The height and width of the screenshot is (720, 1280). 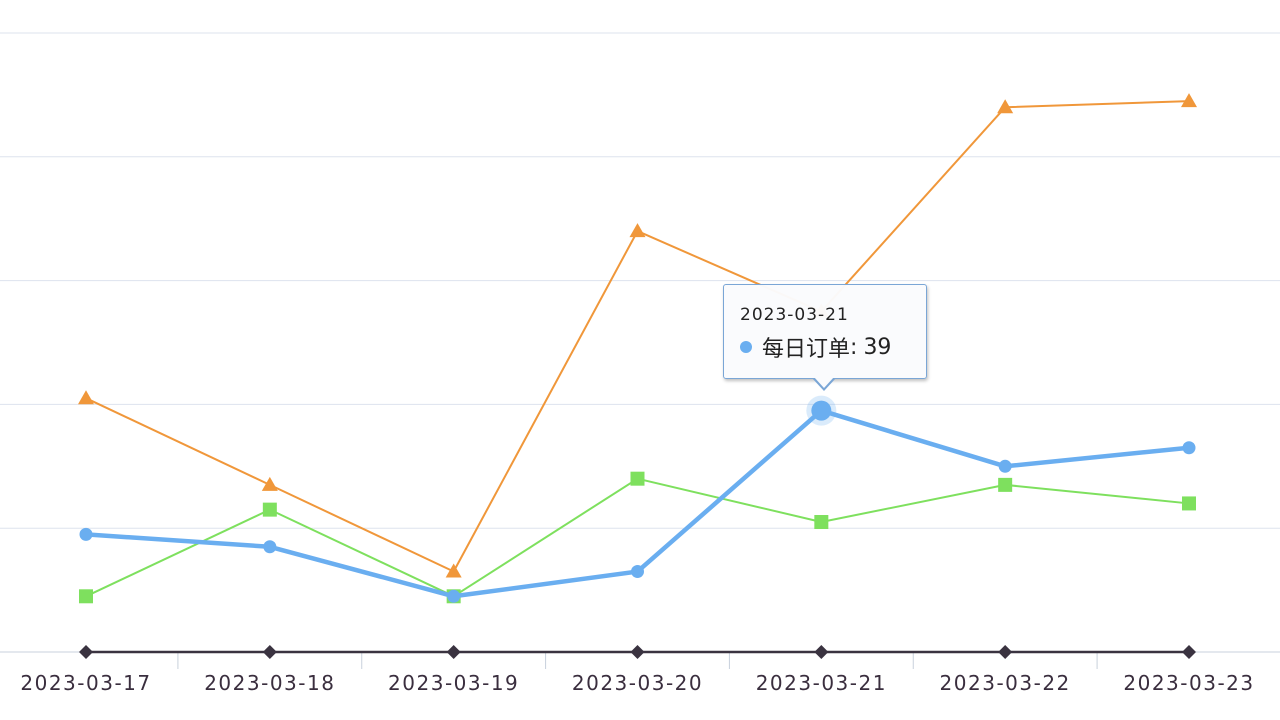 What do you see at coordinates (746, 347) in the screenshot?
I see `series-dot-icon` at bounding box center [746, 347].